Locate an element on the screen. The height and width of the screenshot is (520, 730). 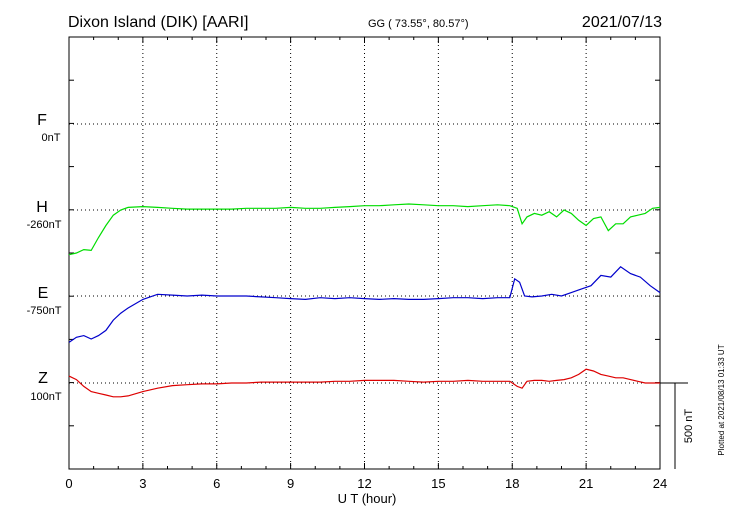
x-tick-label: 0 is located at coordinates (68, 483).